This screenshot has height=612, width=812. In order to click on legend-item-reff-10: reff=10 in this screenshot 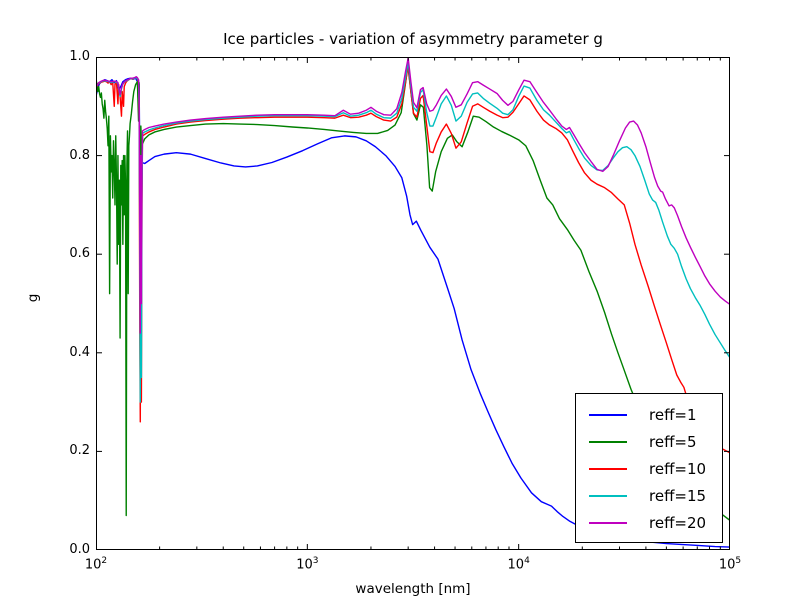, I will do `click(649, 468)`.